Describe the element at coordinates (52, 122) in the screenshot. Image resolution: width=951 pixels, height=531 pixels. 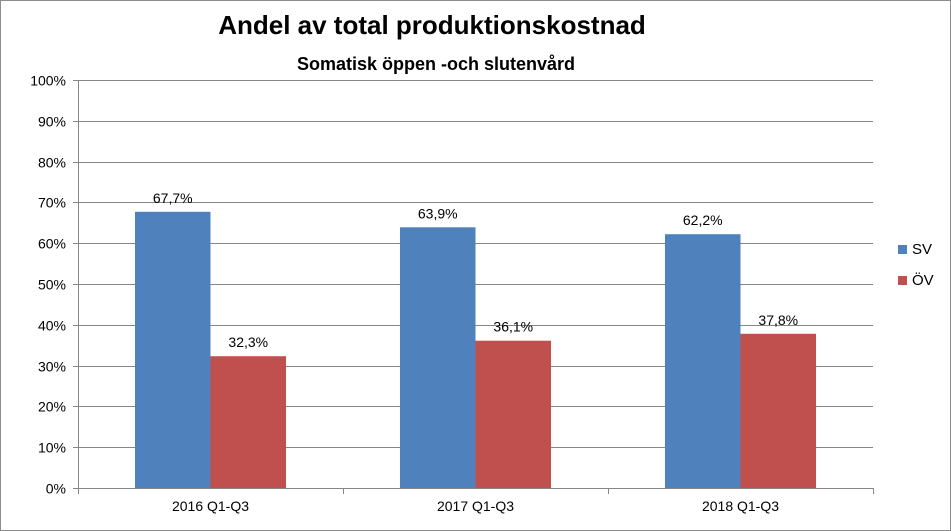
I see `y-tick-label: 90%` at that location.